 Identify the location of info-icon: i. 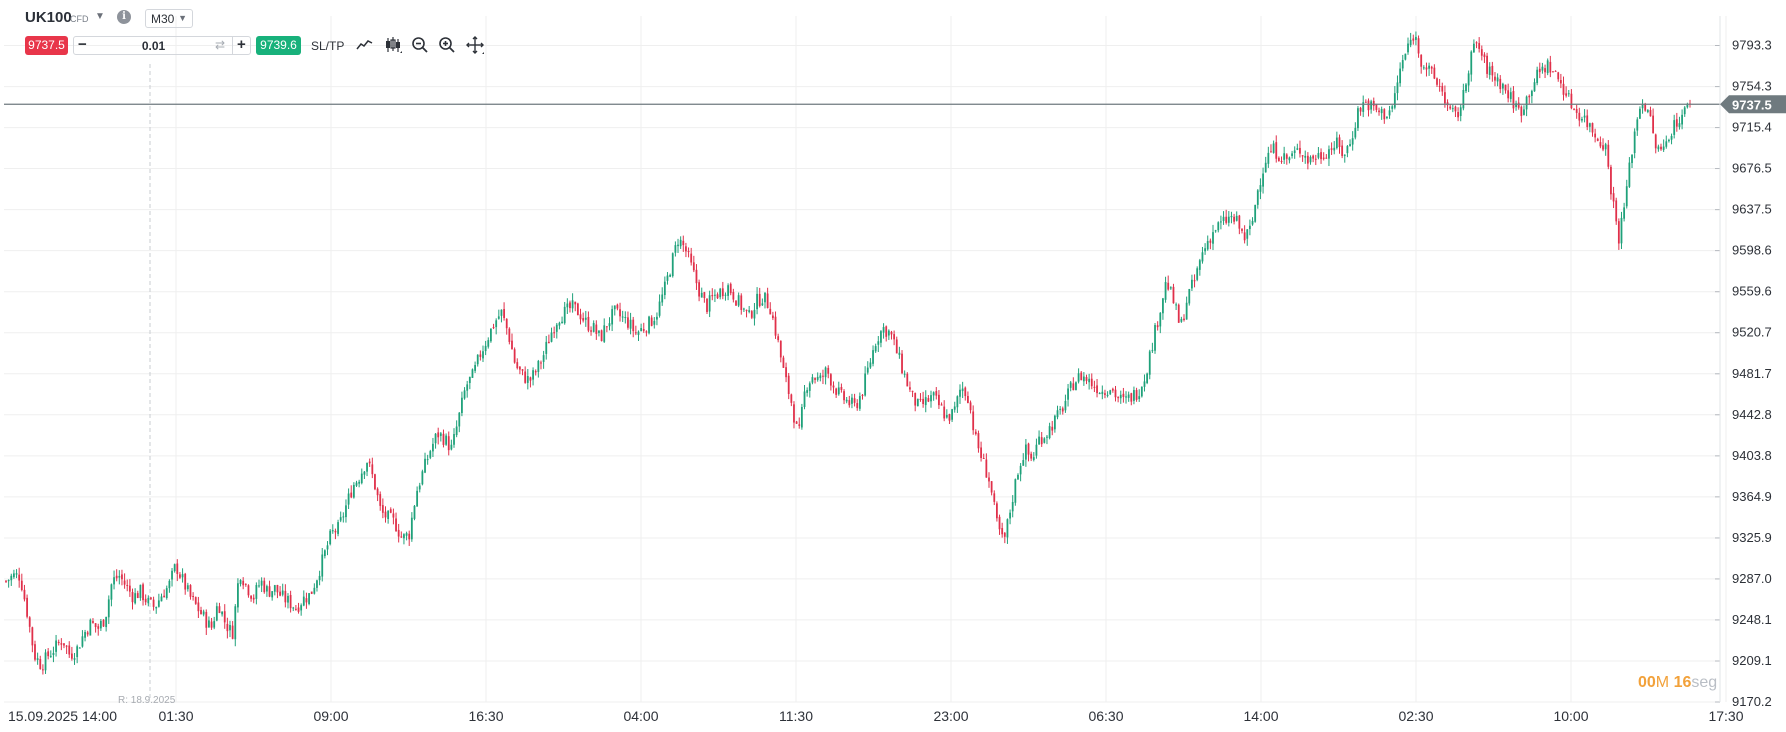
(124, 17).